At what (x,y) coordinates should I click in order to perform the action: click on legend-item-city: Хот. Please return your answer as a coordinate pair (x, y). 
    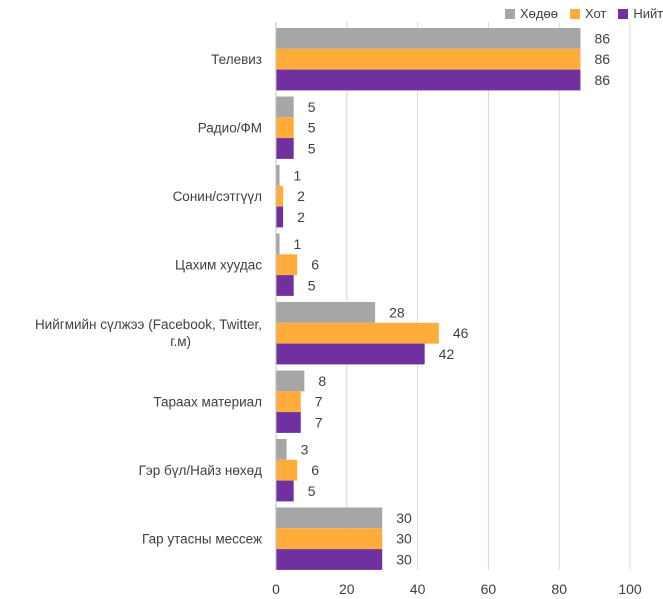
    Looking at the image, I should click on (588, 13).